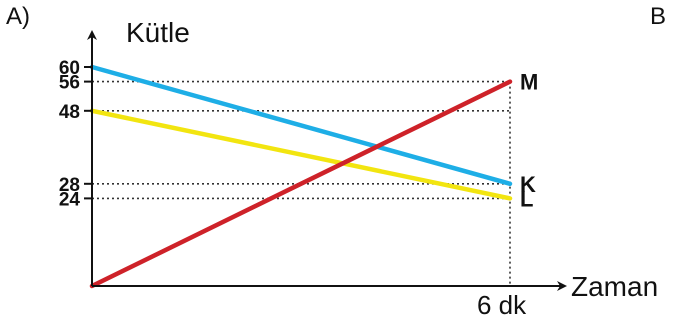 This screenshot has height=322, width=674. Describe the element at coordinates (69, 83) in the screenshot. I see `y-tick-label-56: 56` at that location.